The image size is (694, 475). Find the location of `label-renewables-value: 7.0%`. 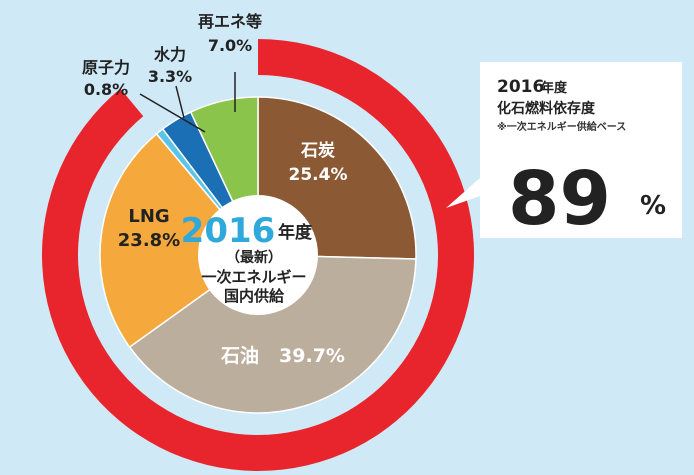

label-renewables-value: 7.0% is located at coordinates (230, 45).